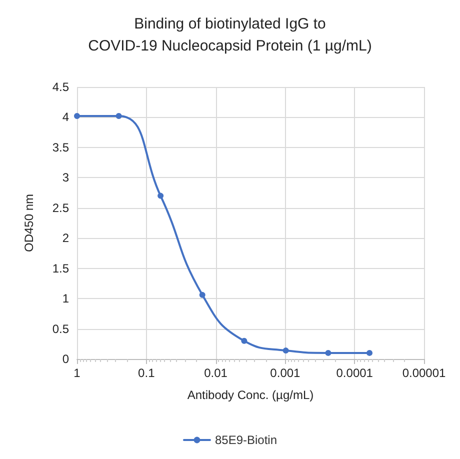 This screenshot has height=459, width=460. What do you see at coordinates (61, 268) in the screenshot?
I see `y-tick-label: 1.5` at bounding box center [61, 268].